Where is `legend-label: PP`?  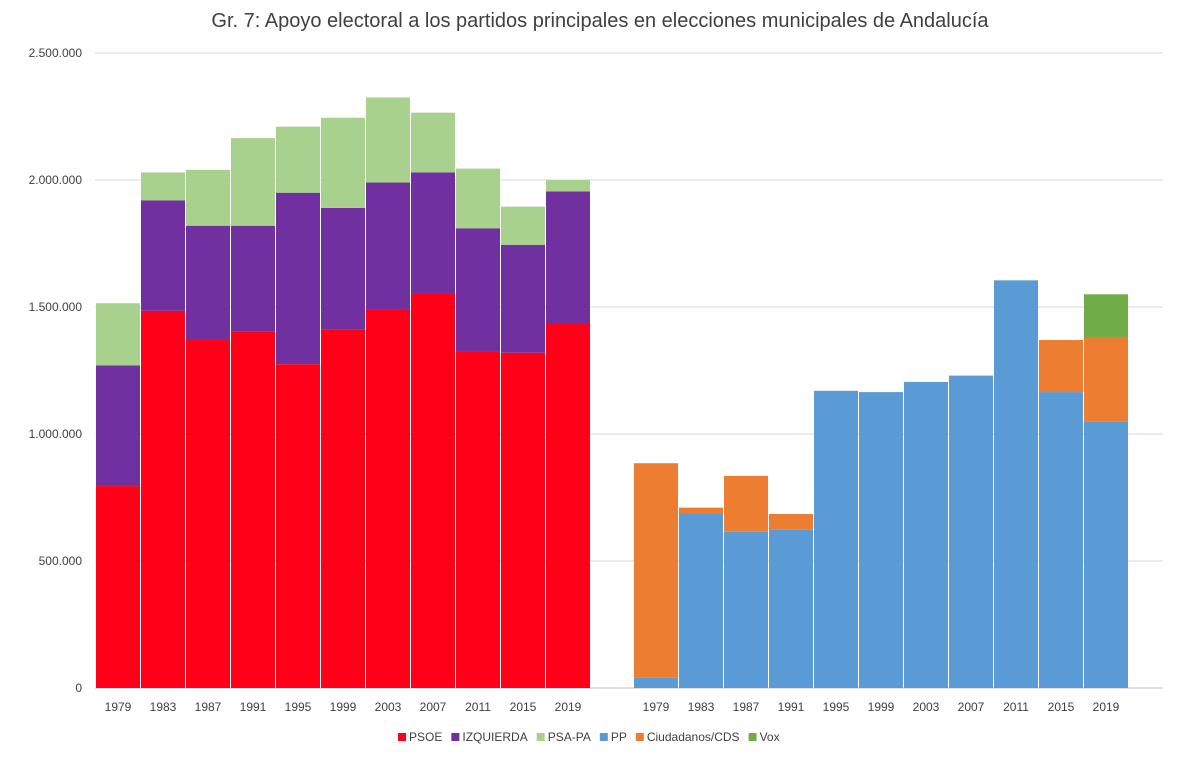
legend-label: PP is located at coordinates (619, 737).